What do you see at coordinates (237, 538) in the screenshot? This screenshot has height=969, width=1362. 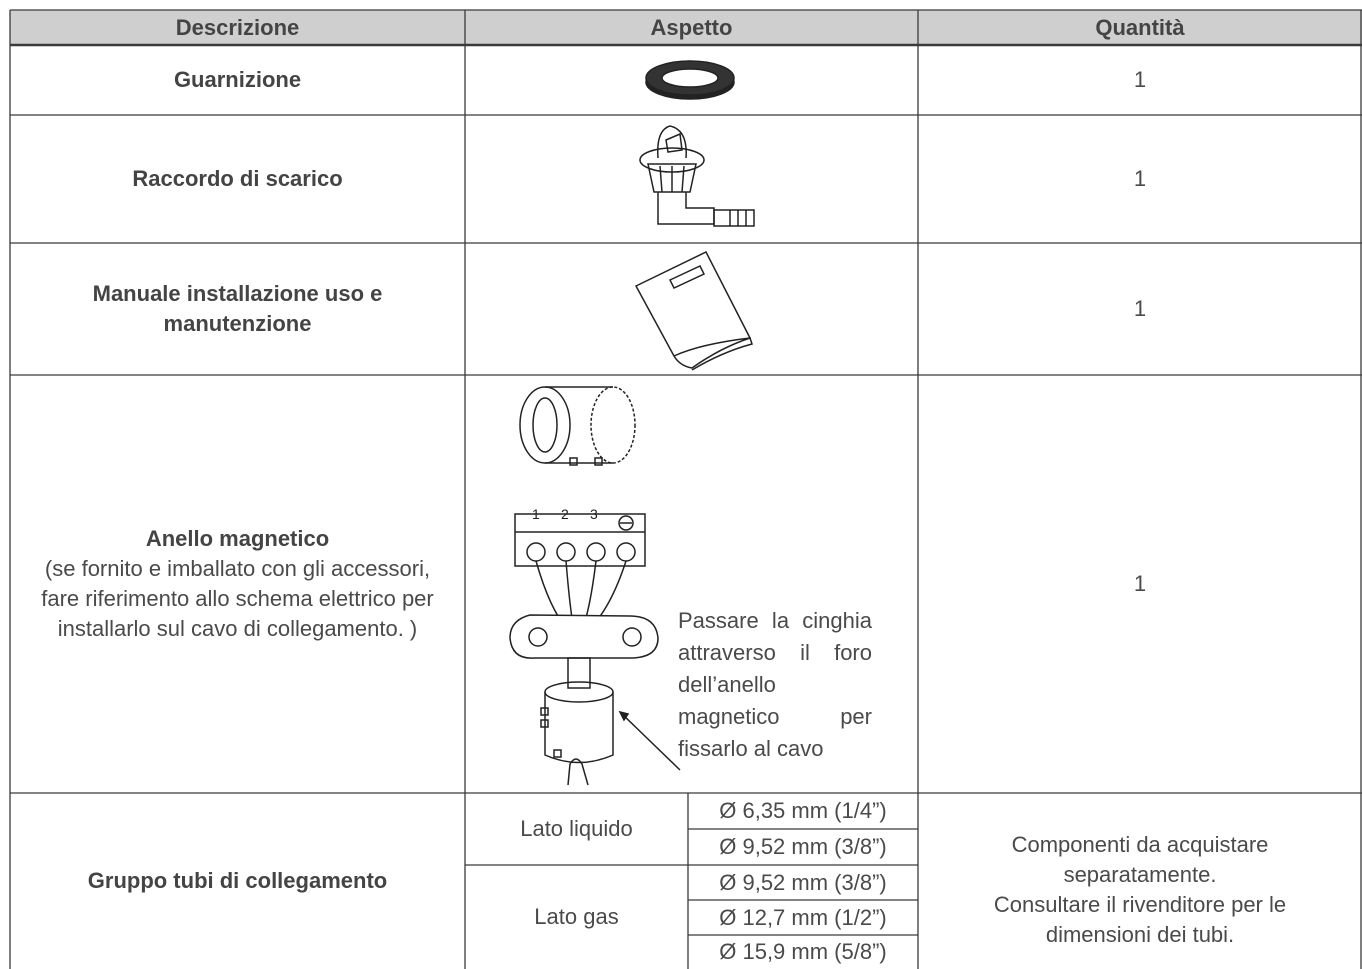 I see `description: Anello magnetico` at bounding box center [237, 538].